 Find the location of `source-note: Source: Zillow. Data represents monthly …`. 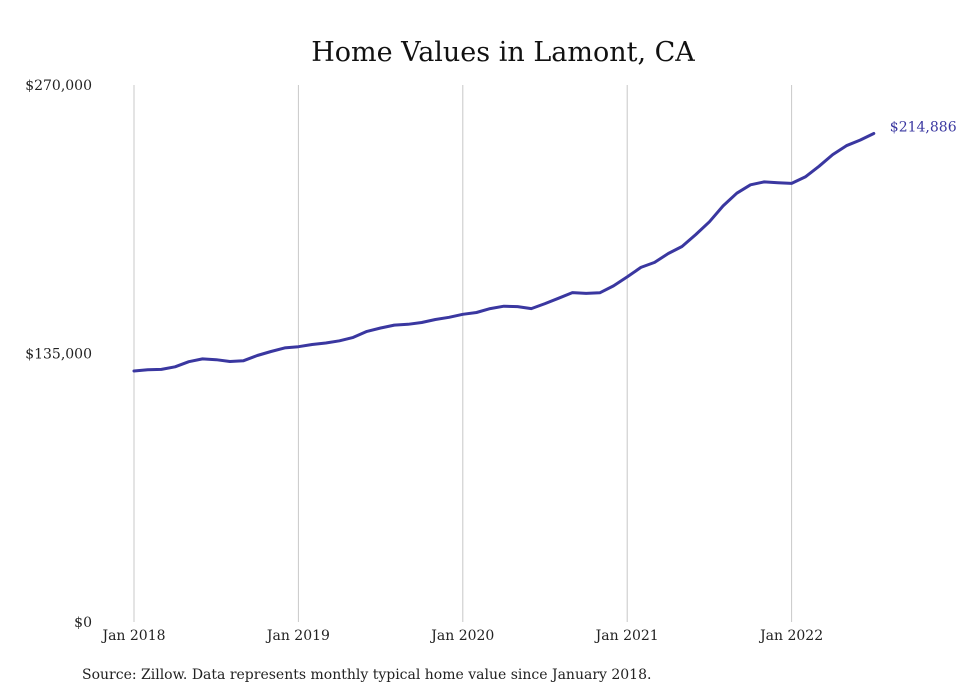

source-note: Source: Zillow. Data represents monthly … is located at coordinates (367, 675).